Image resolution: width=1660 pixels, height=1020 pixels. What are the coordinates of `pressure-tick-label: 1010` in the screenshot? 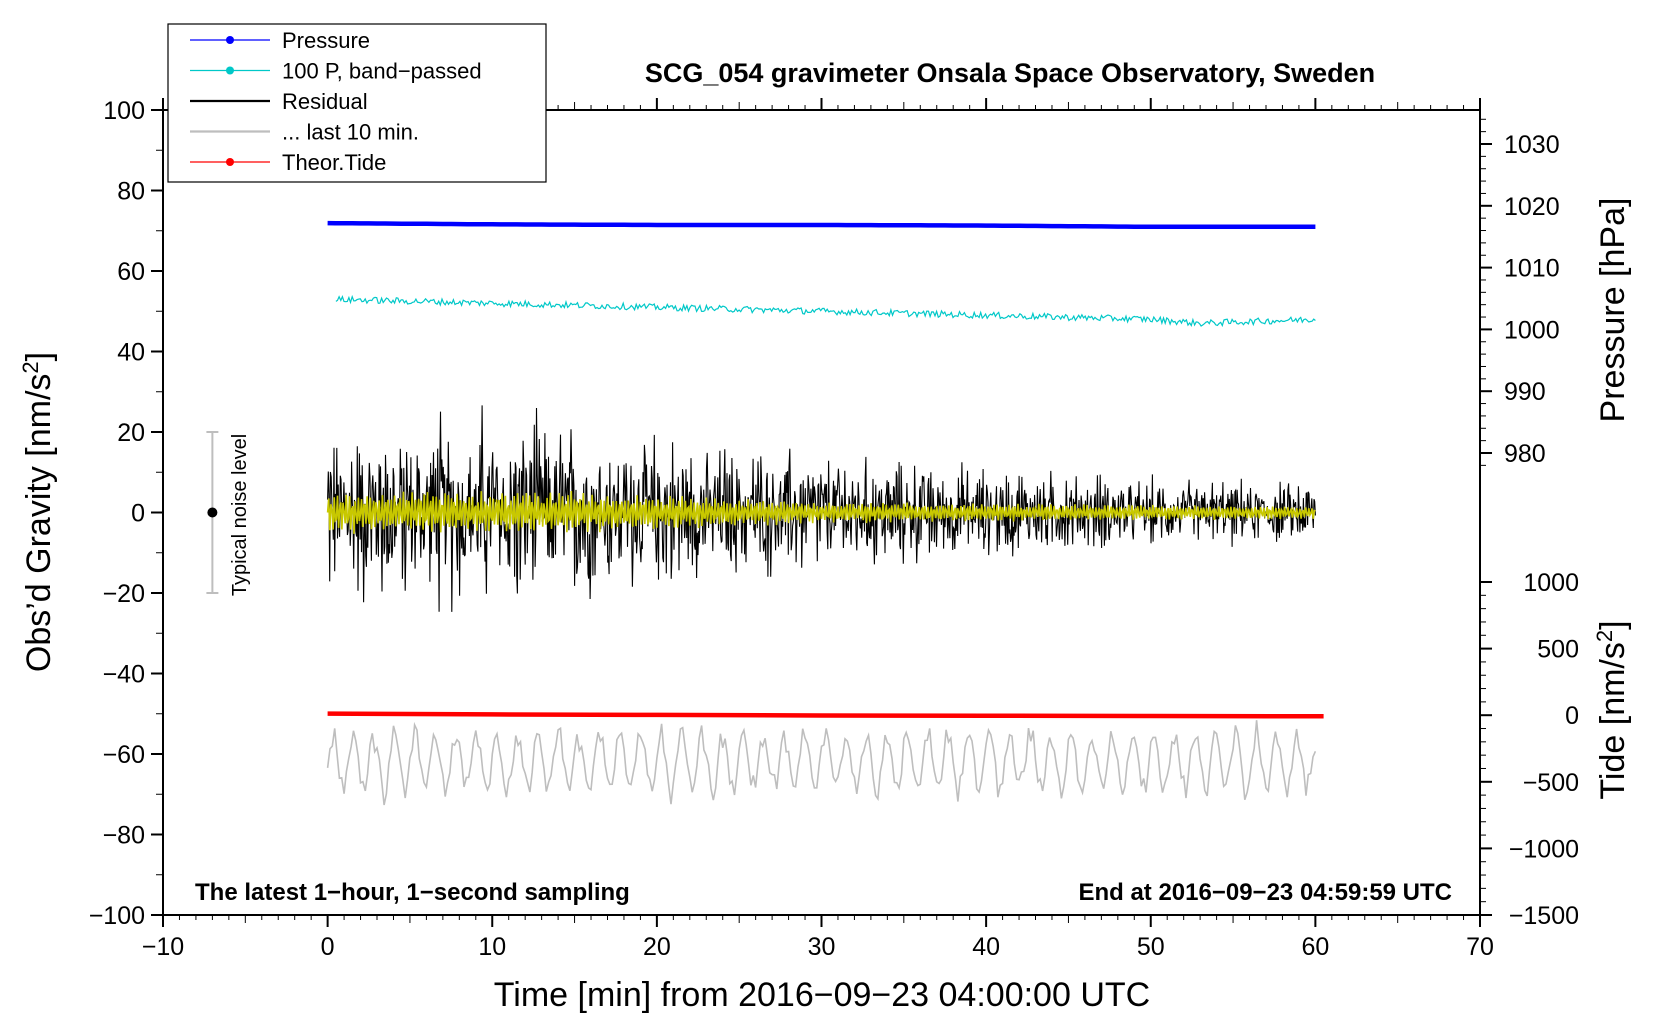 It's located at (1532, 269).